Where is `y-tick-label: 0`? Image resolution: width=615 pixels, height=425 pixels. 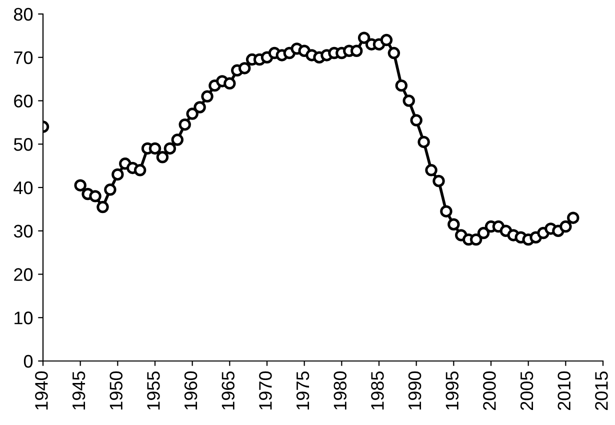 y-tick-label: 0 is located at coordinates (28, 361).